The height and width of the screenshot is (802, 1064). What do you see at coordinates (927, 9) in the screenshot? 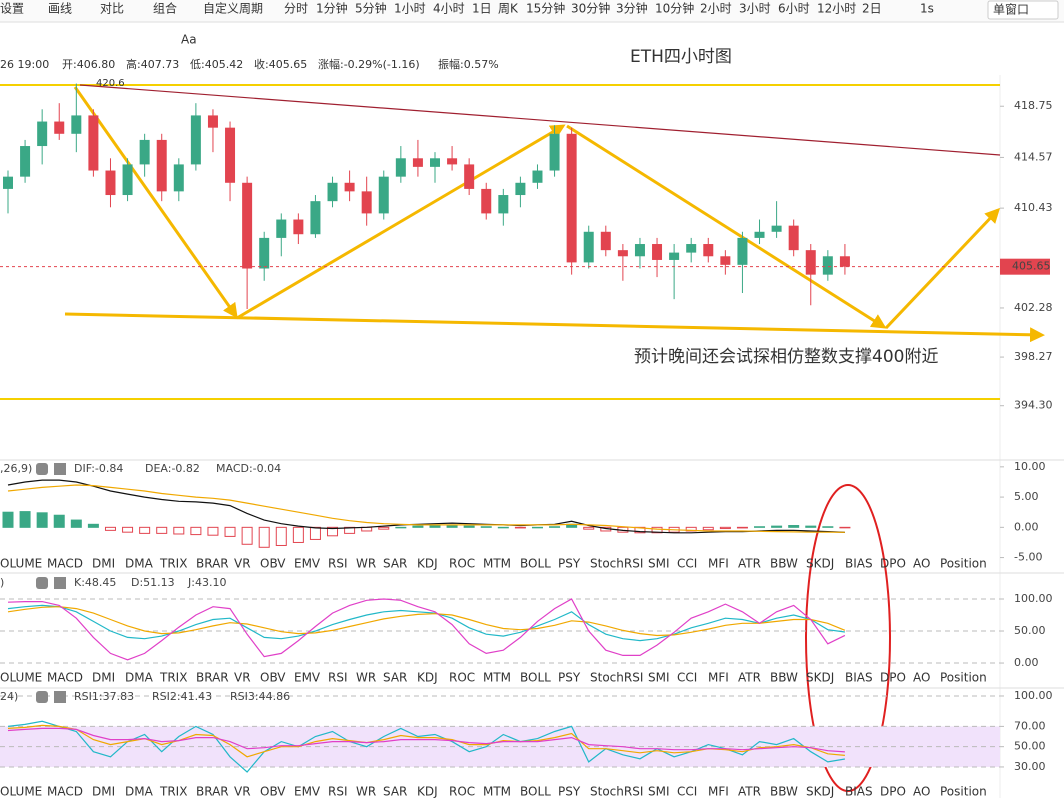
I see `speed: 1s` at bounding box center [927, 9].